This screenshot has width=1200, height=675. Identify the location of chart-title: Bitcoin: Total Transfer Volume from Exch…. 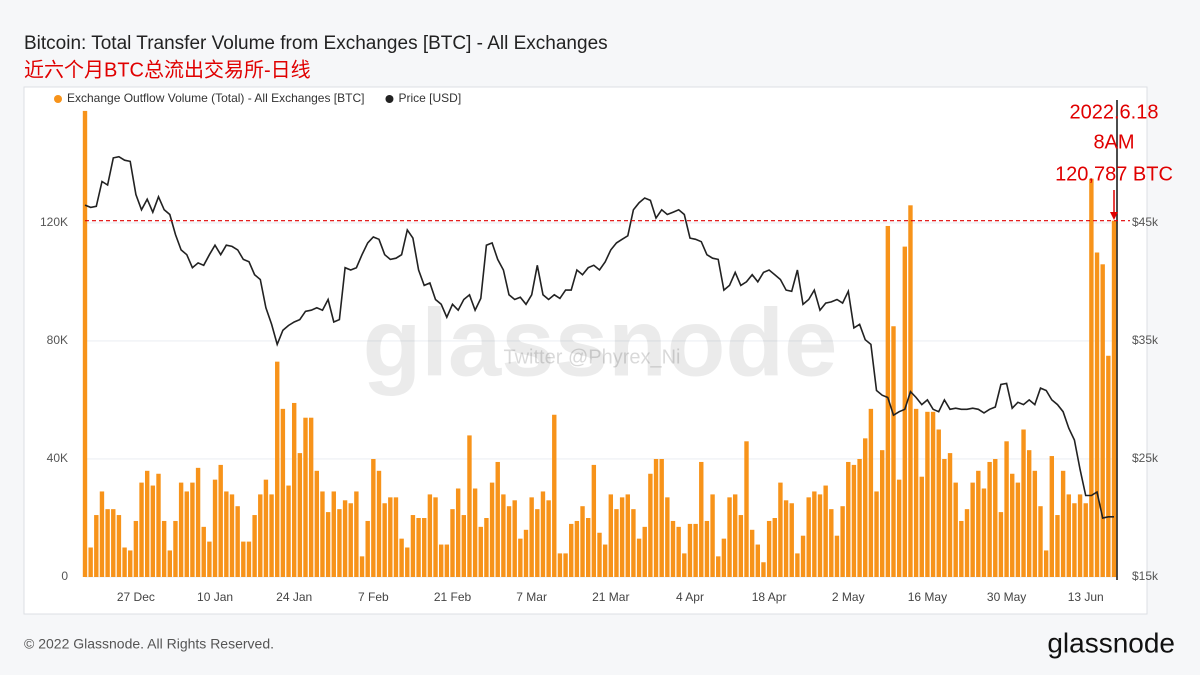
(316, 43).